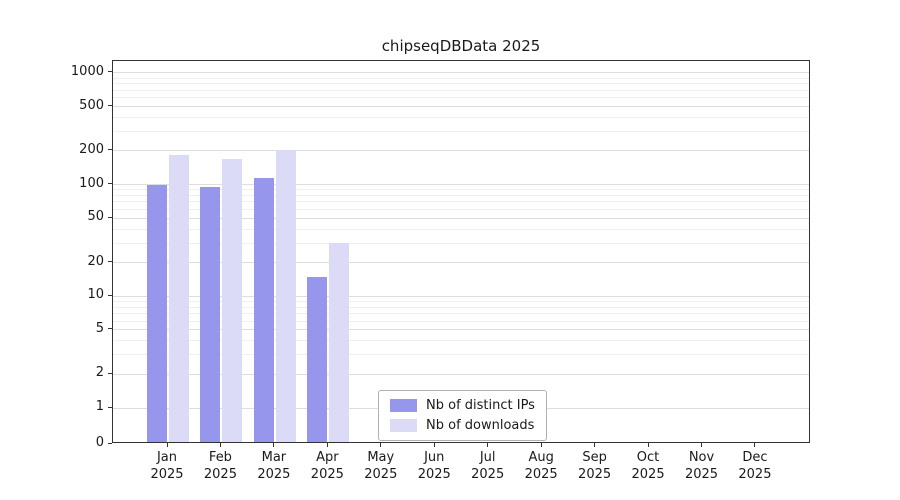 Image resolution: width=900 pixels, height=500 pixels. Describe the element at coordinates (701, 474) in the screenshot. I see `x-tick-year-nov: 2025` at that location.